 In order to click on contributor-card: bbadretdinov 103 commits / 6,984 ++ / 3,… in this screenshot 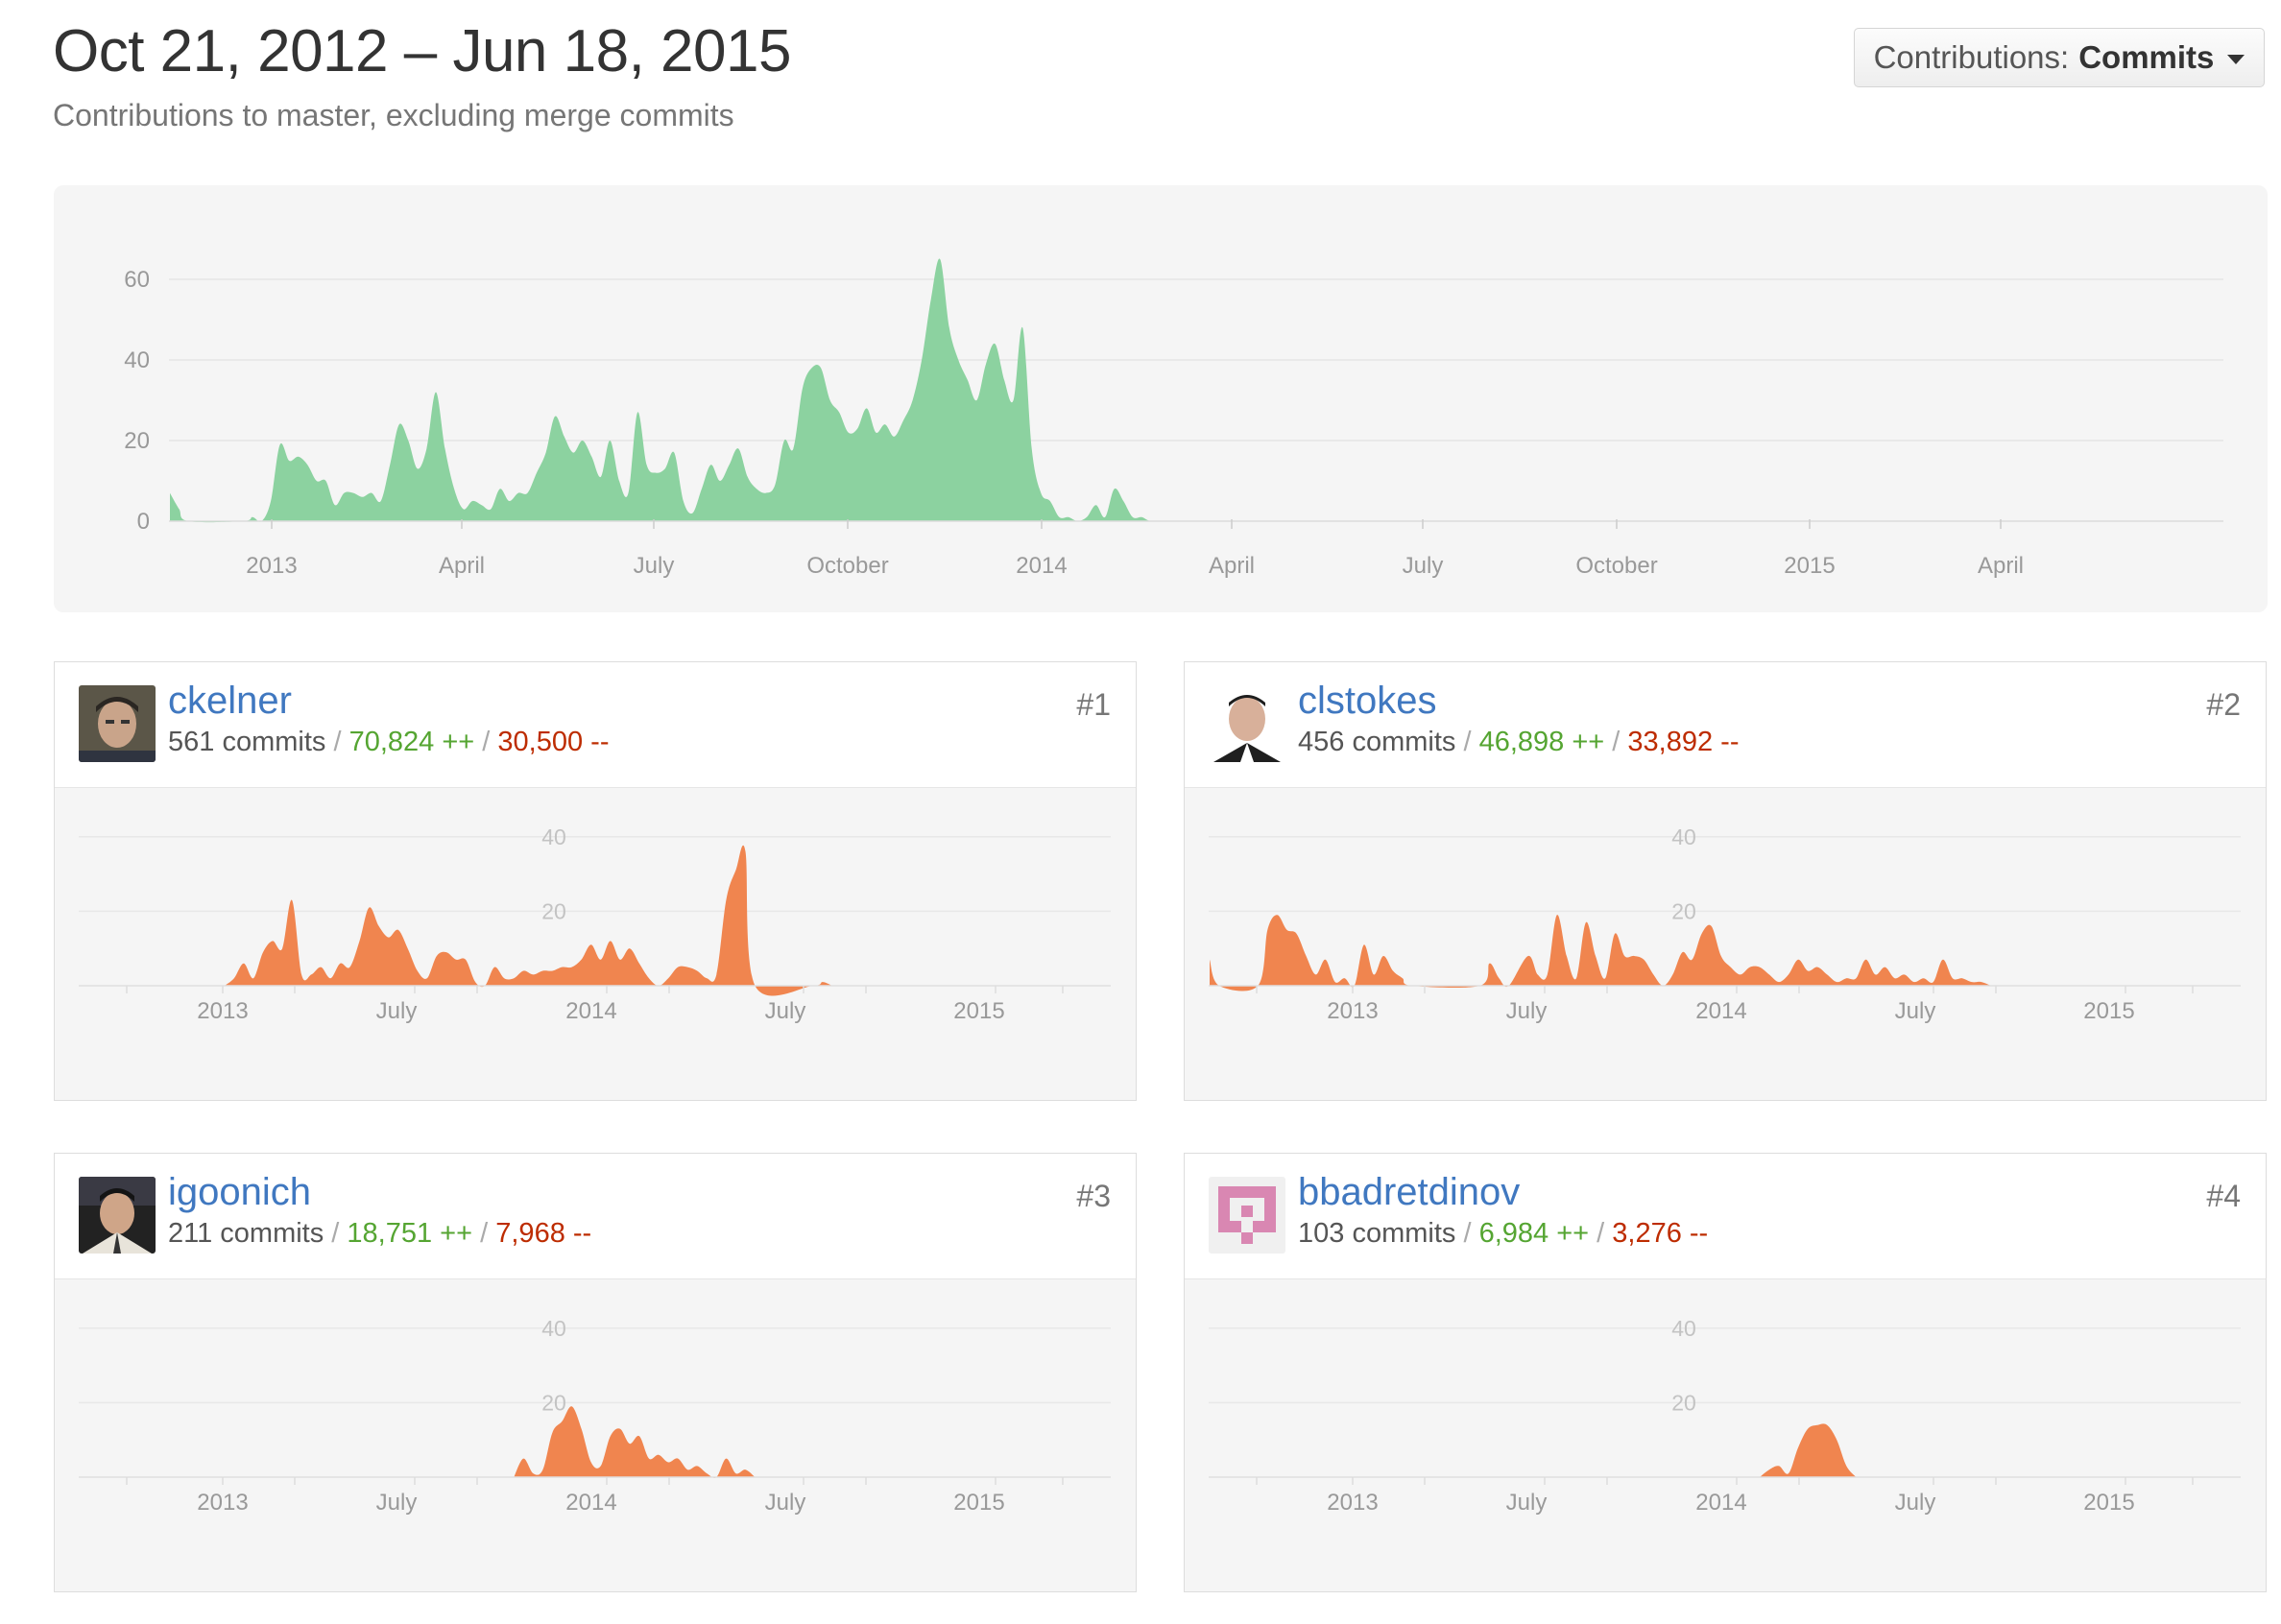, I will do `click(1726, 1372)`.